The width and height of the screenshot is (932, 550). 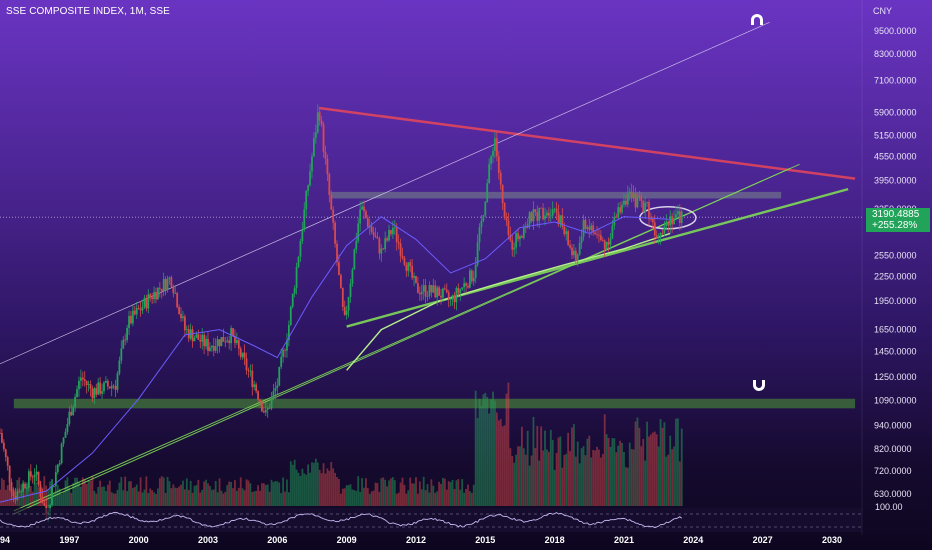 I want to click on resistance, so click(x=587, y=143).